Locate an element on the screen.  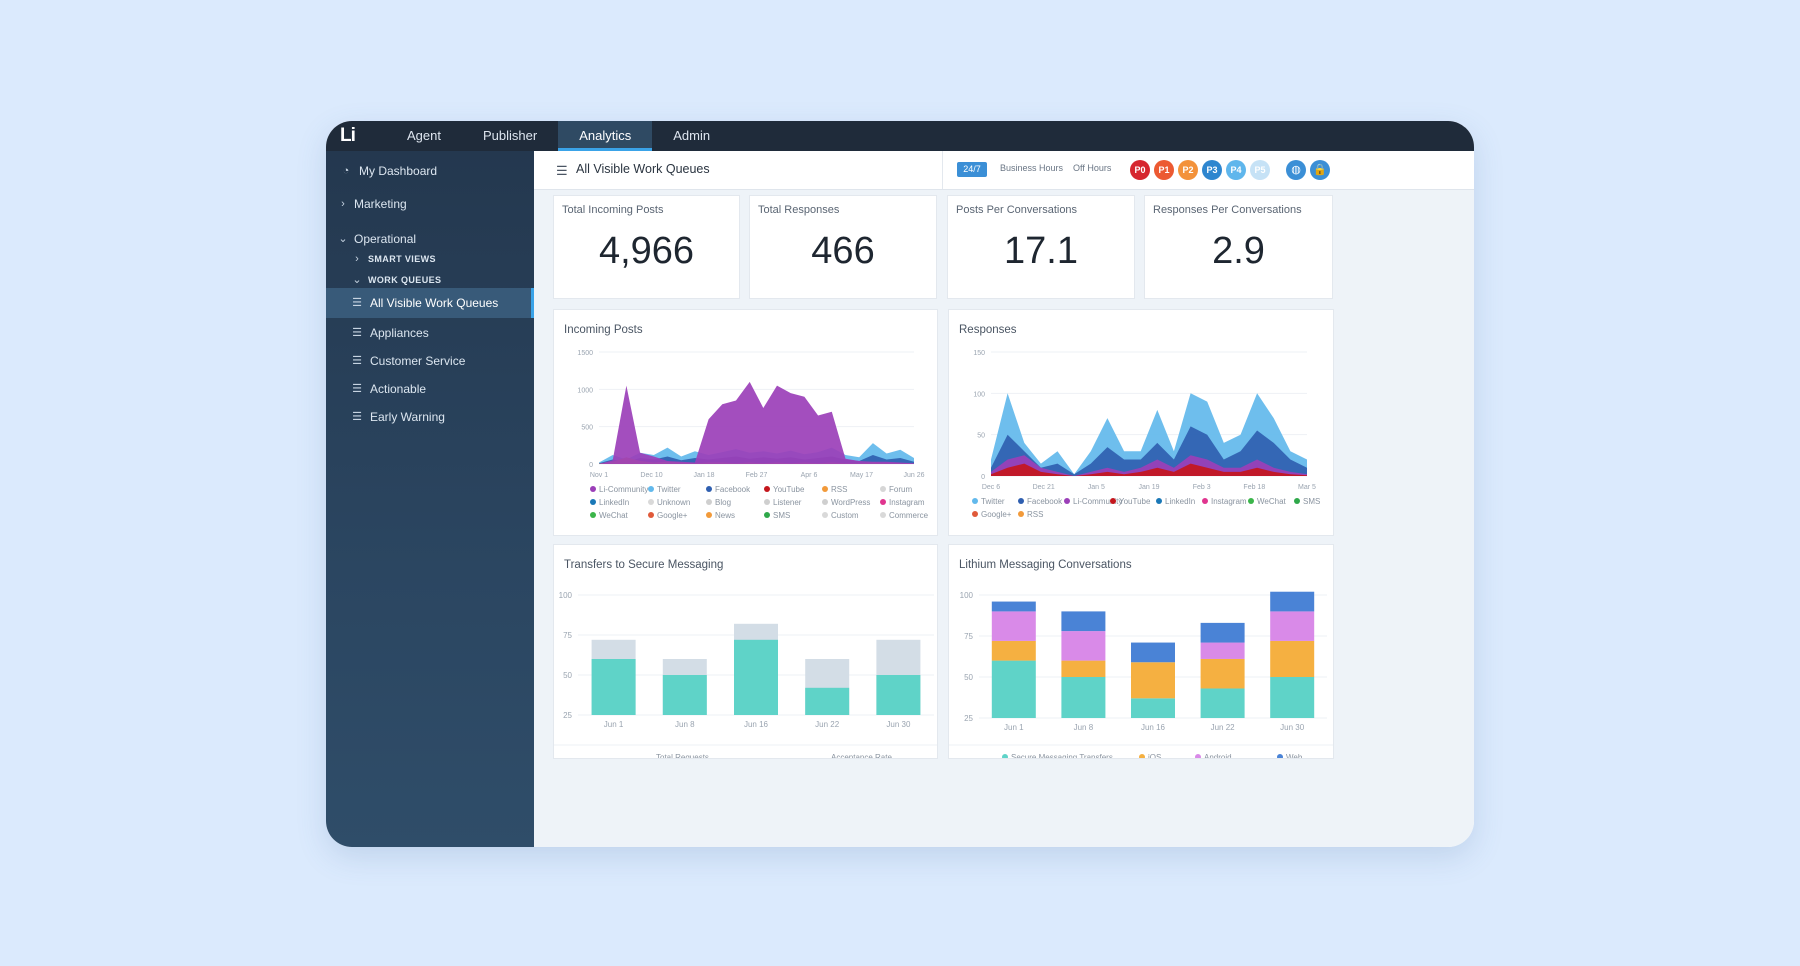
kpi-responses-per-conversations: Responses Per Conversations 2.9 is located at coordinates (1238, 247).